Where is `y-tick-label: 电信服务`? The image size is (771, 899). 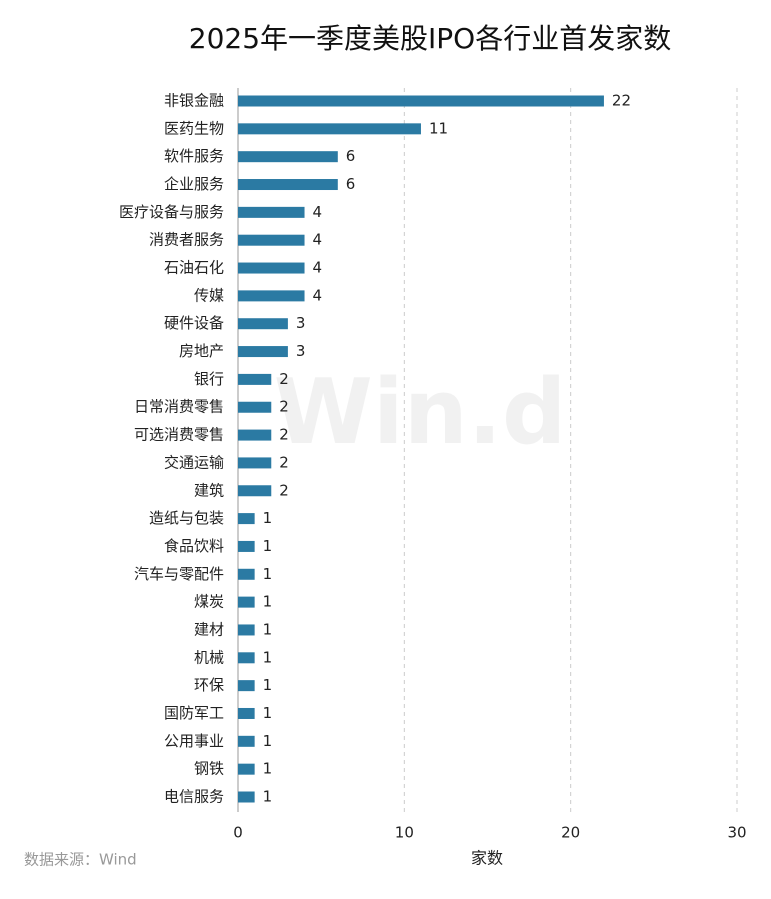 y-tick-label: 电信服务 is located at coordinates (194, 797).